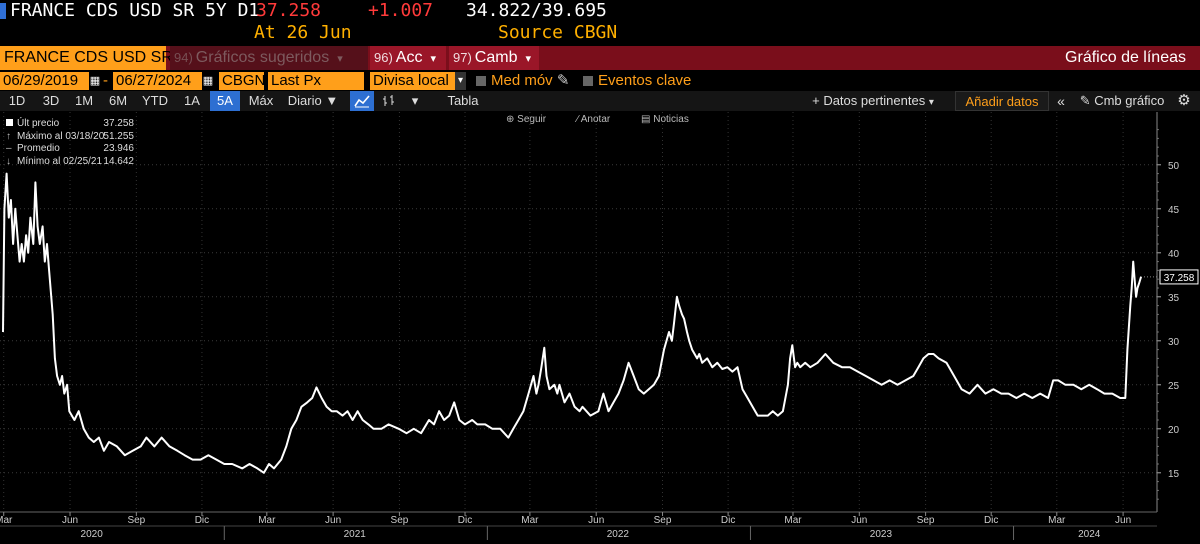 The height and width of the screenshot is (544, 1200). What do you see at coordinates (70, 124) in the screenshot?
I see `legend-row-last: Últ precio 37.258` at bounding box center [70, 124].